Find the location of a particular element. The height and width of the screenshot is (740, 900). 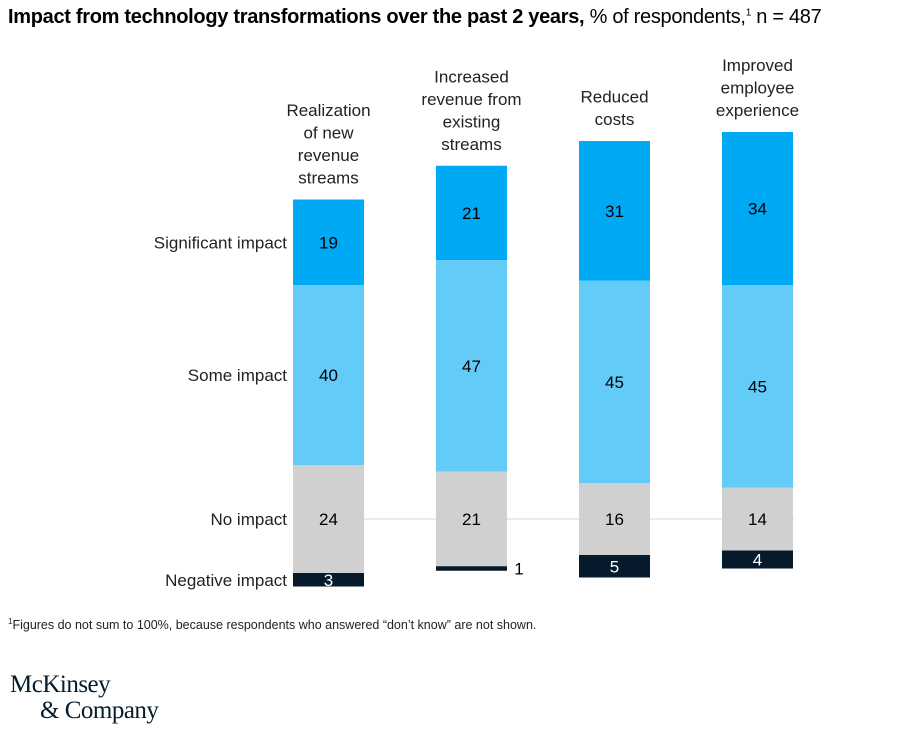

category-label: revenue is located at coordinates (328, 155).